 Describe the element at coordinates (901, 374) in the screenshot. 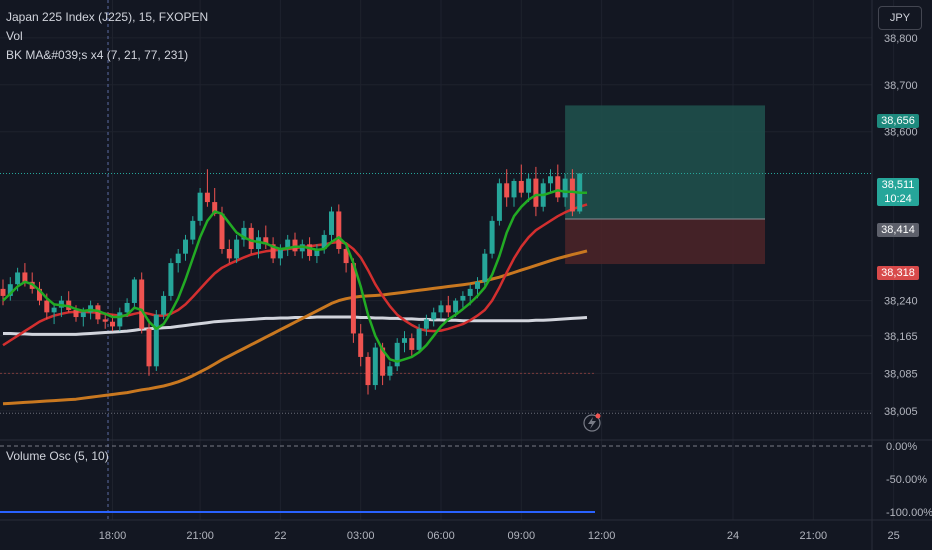

I see `price-tick-label: 38,085` at that location.